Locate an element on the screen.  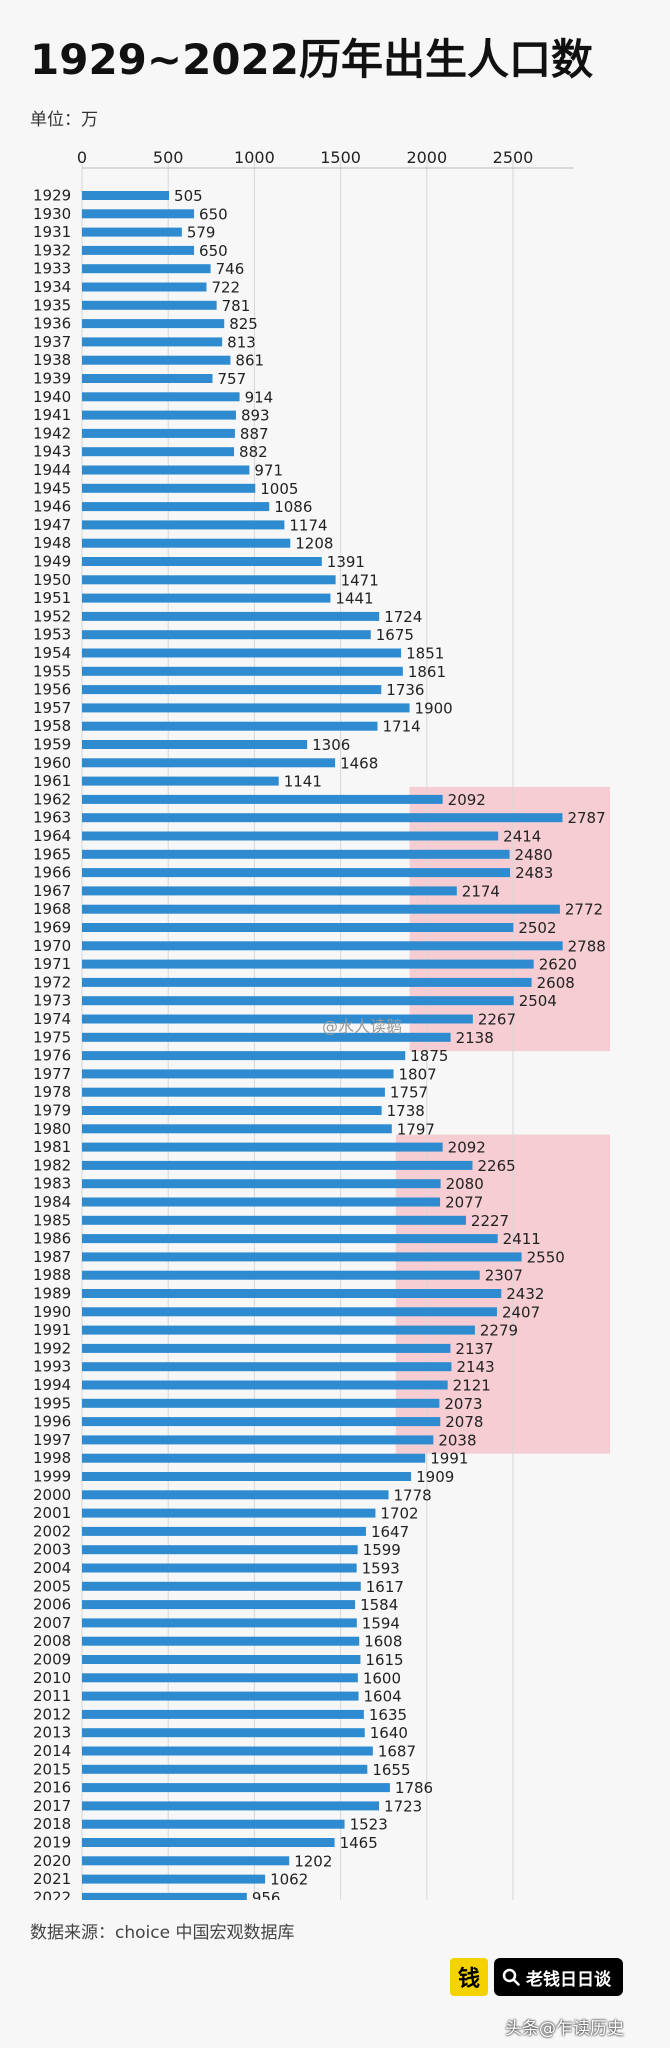
bar-value-label: 2414 is located at coordinates (522, 837).